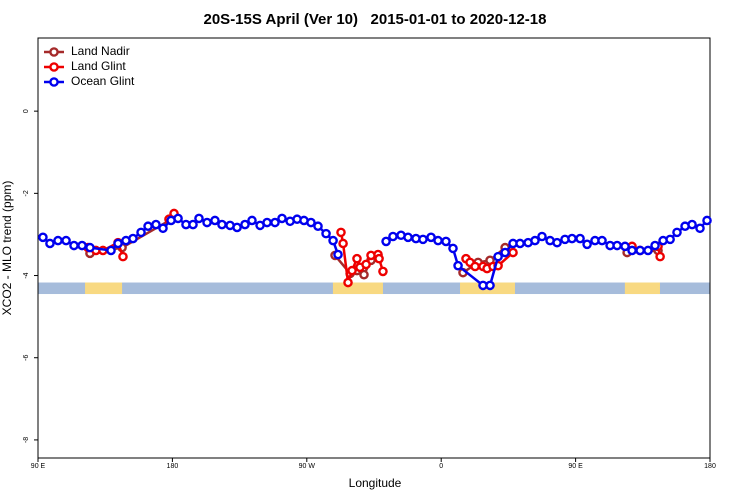 This screenshot has width=750, height=500. Describe the element at coordinates (98, 66) in the screenshot. I see `legend-label: Land Glint` at that location.